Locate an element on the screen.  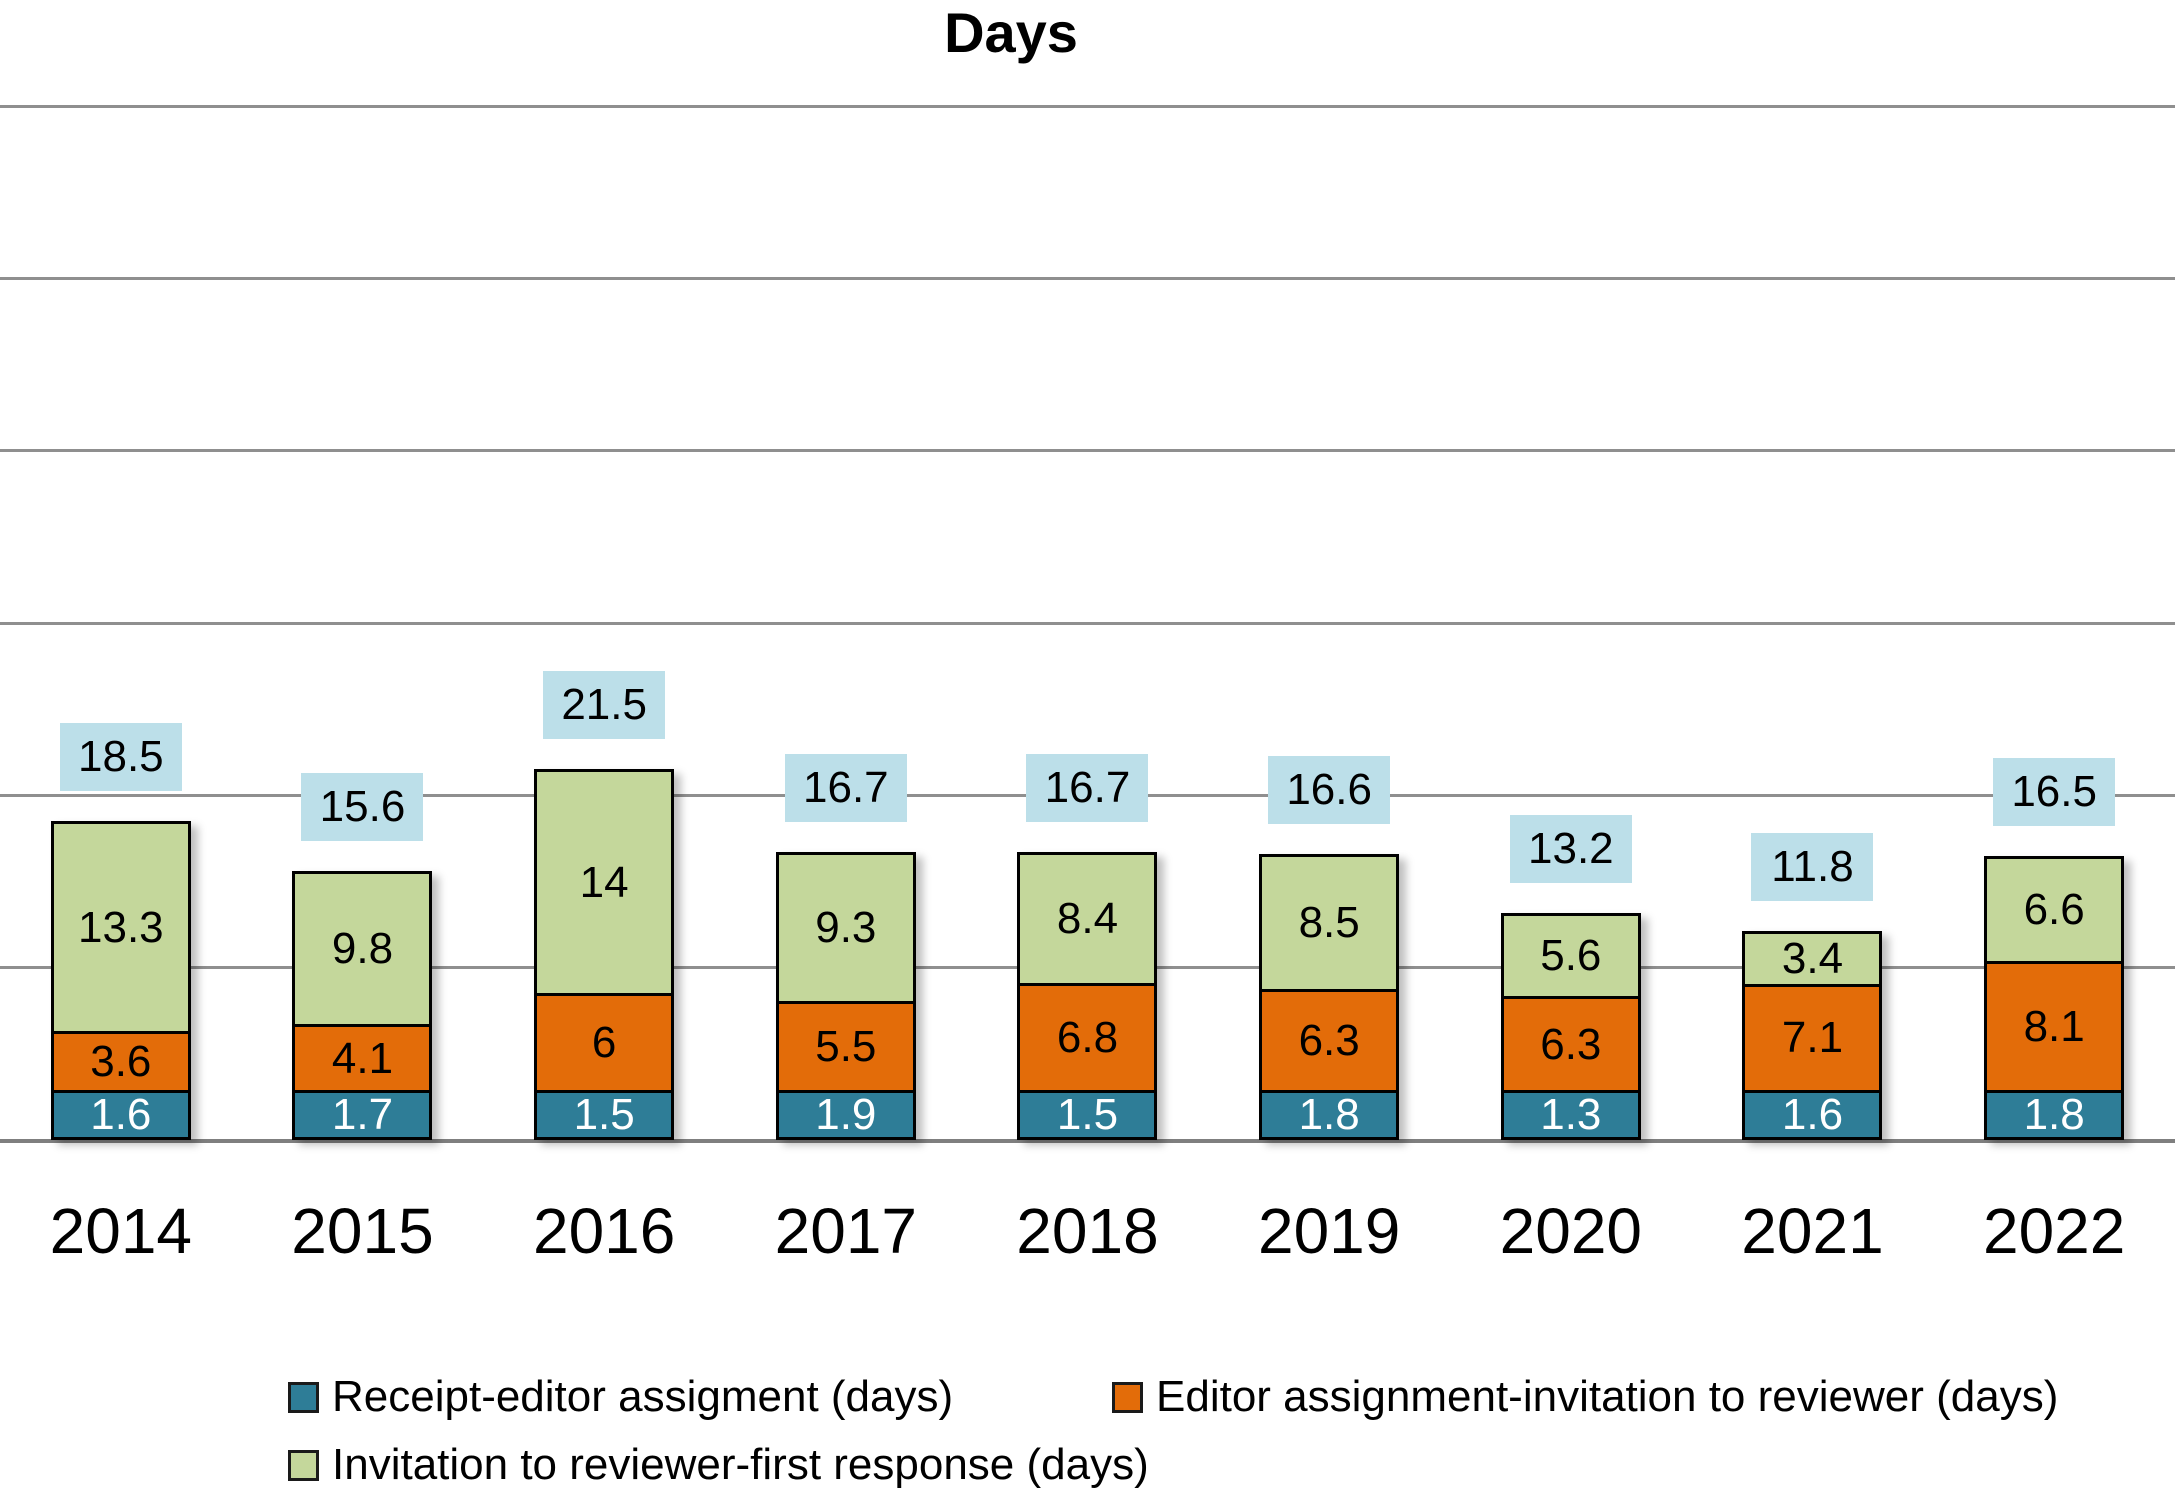
bar-segment-series-2: 13.3 is located at coordinates (120, 928).